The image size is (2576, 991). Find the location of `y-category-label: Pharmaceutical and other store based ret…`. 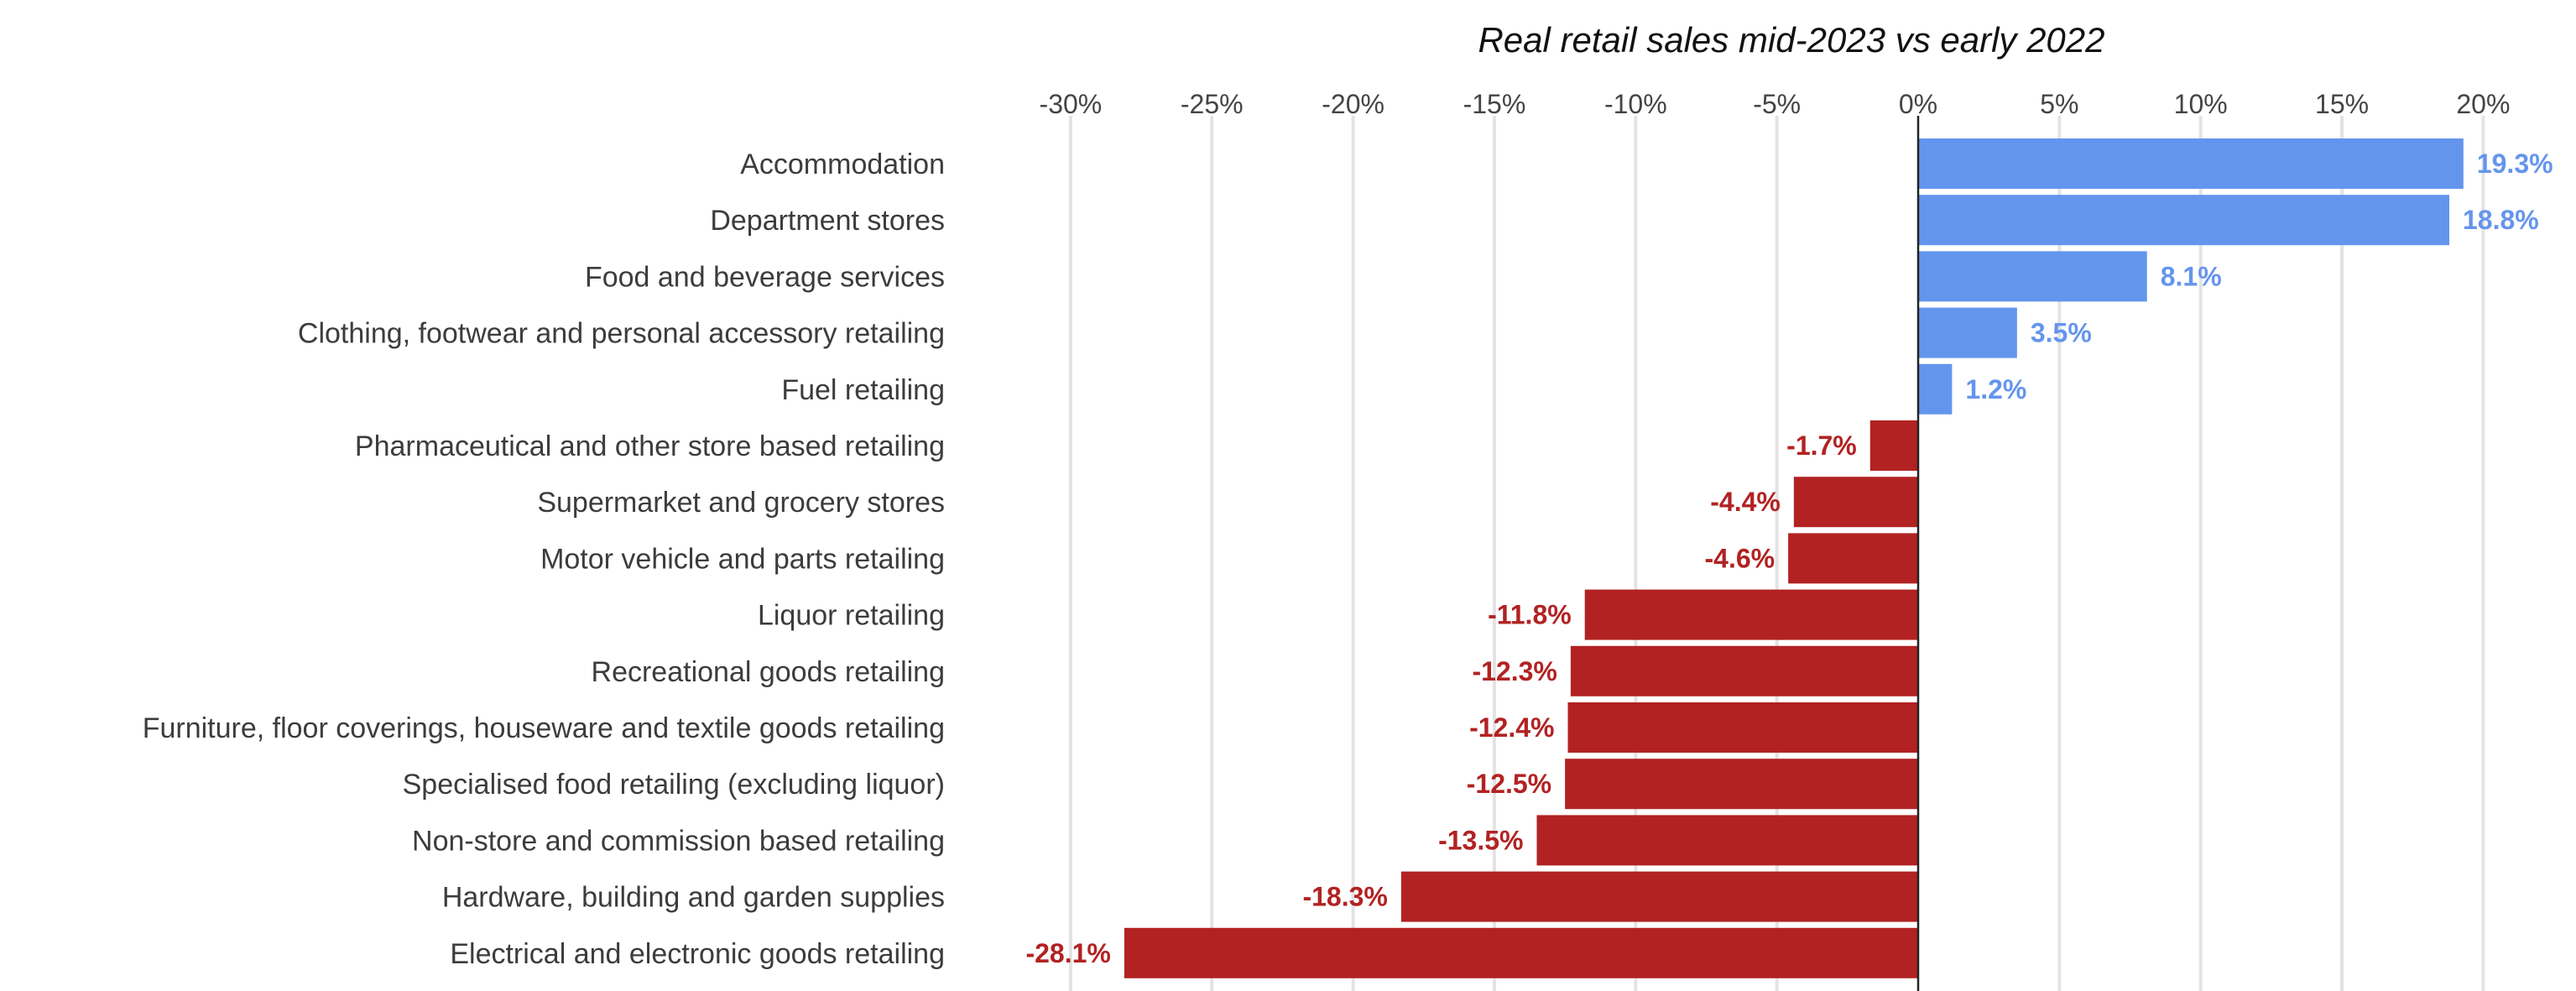

y-category-label: Pharmaceutical and other store based ret… is located at coordinates (650, 446).